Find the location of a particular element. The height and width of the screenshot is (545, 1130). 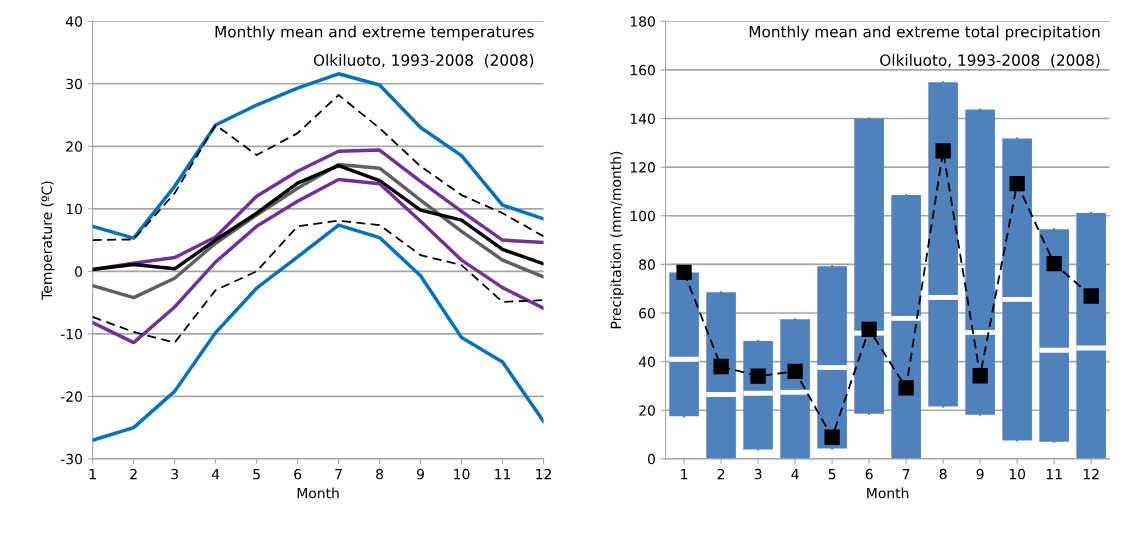

y-tick-label: 180 is located at coordinates (642, 21).